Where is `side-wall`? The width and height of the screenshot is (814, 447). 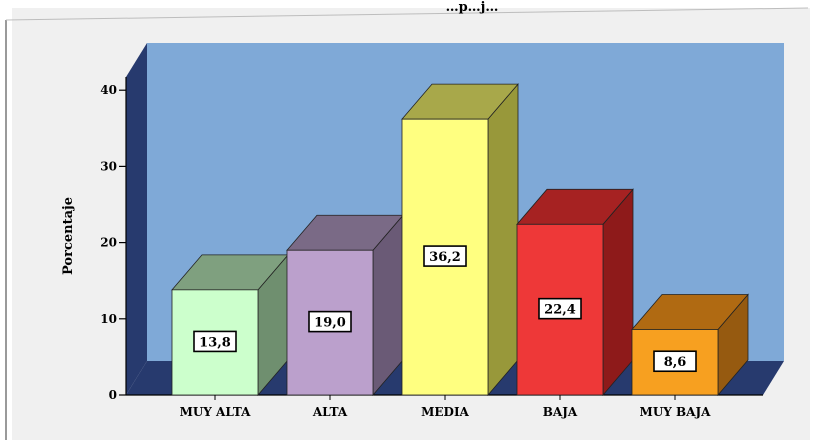 side-wall is located at coordinates (136, 219).